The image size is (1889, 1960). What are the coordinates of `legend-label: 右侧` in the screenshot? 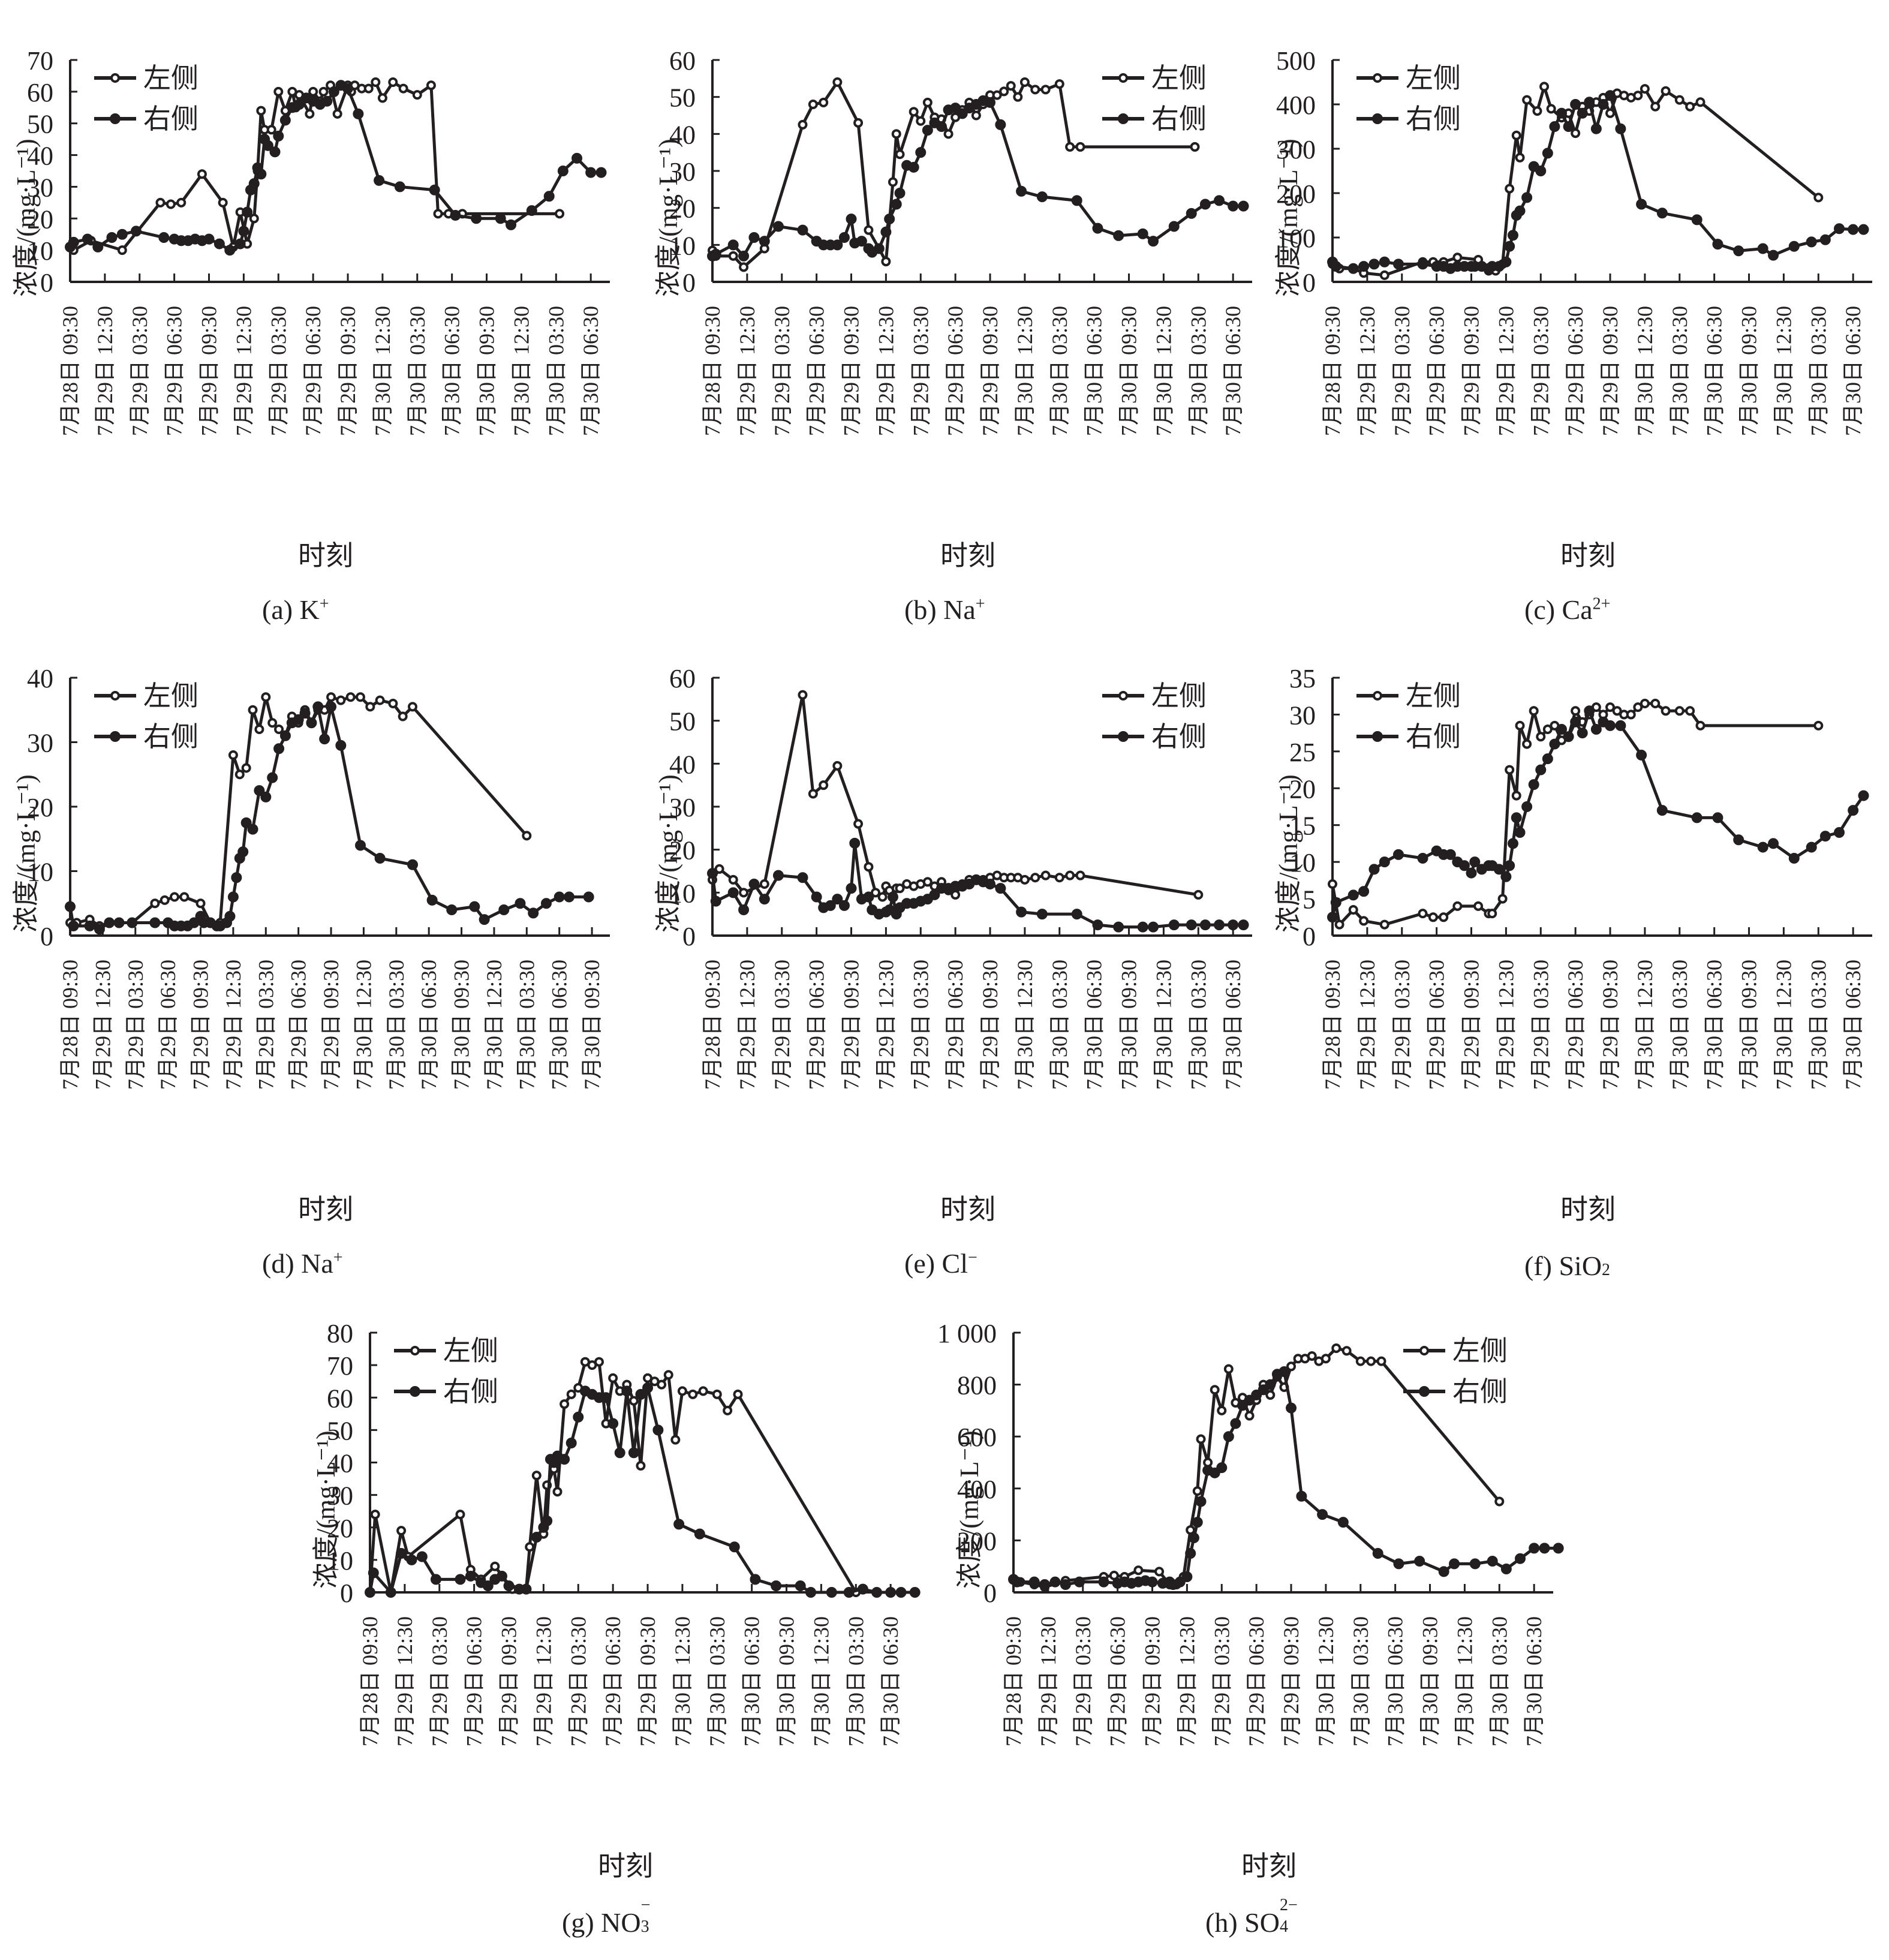 It's located at (470, 1392).